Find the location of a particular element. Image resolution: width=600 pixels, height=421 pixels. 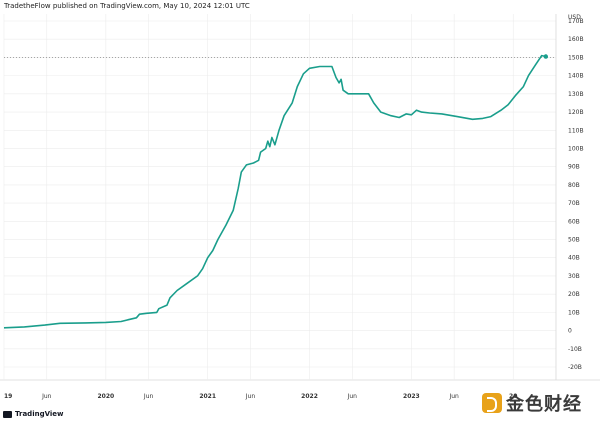

x-tick-label: 2021 is located at coordinates (207, 396).